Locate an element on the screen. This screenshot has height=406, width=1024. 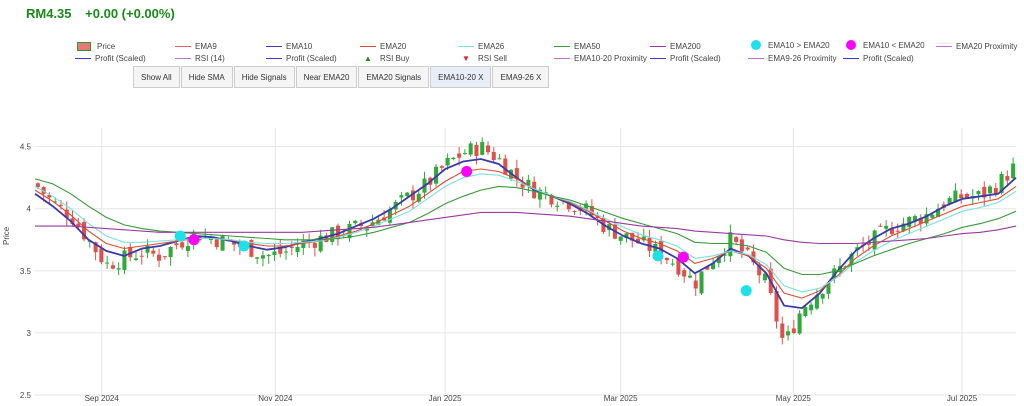
btn-ema10-20-x: EMA10-20 X is located at coordinates (461, 77).